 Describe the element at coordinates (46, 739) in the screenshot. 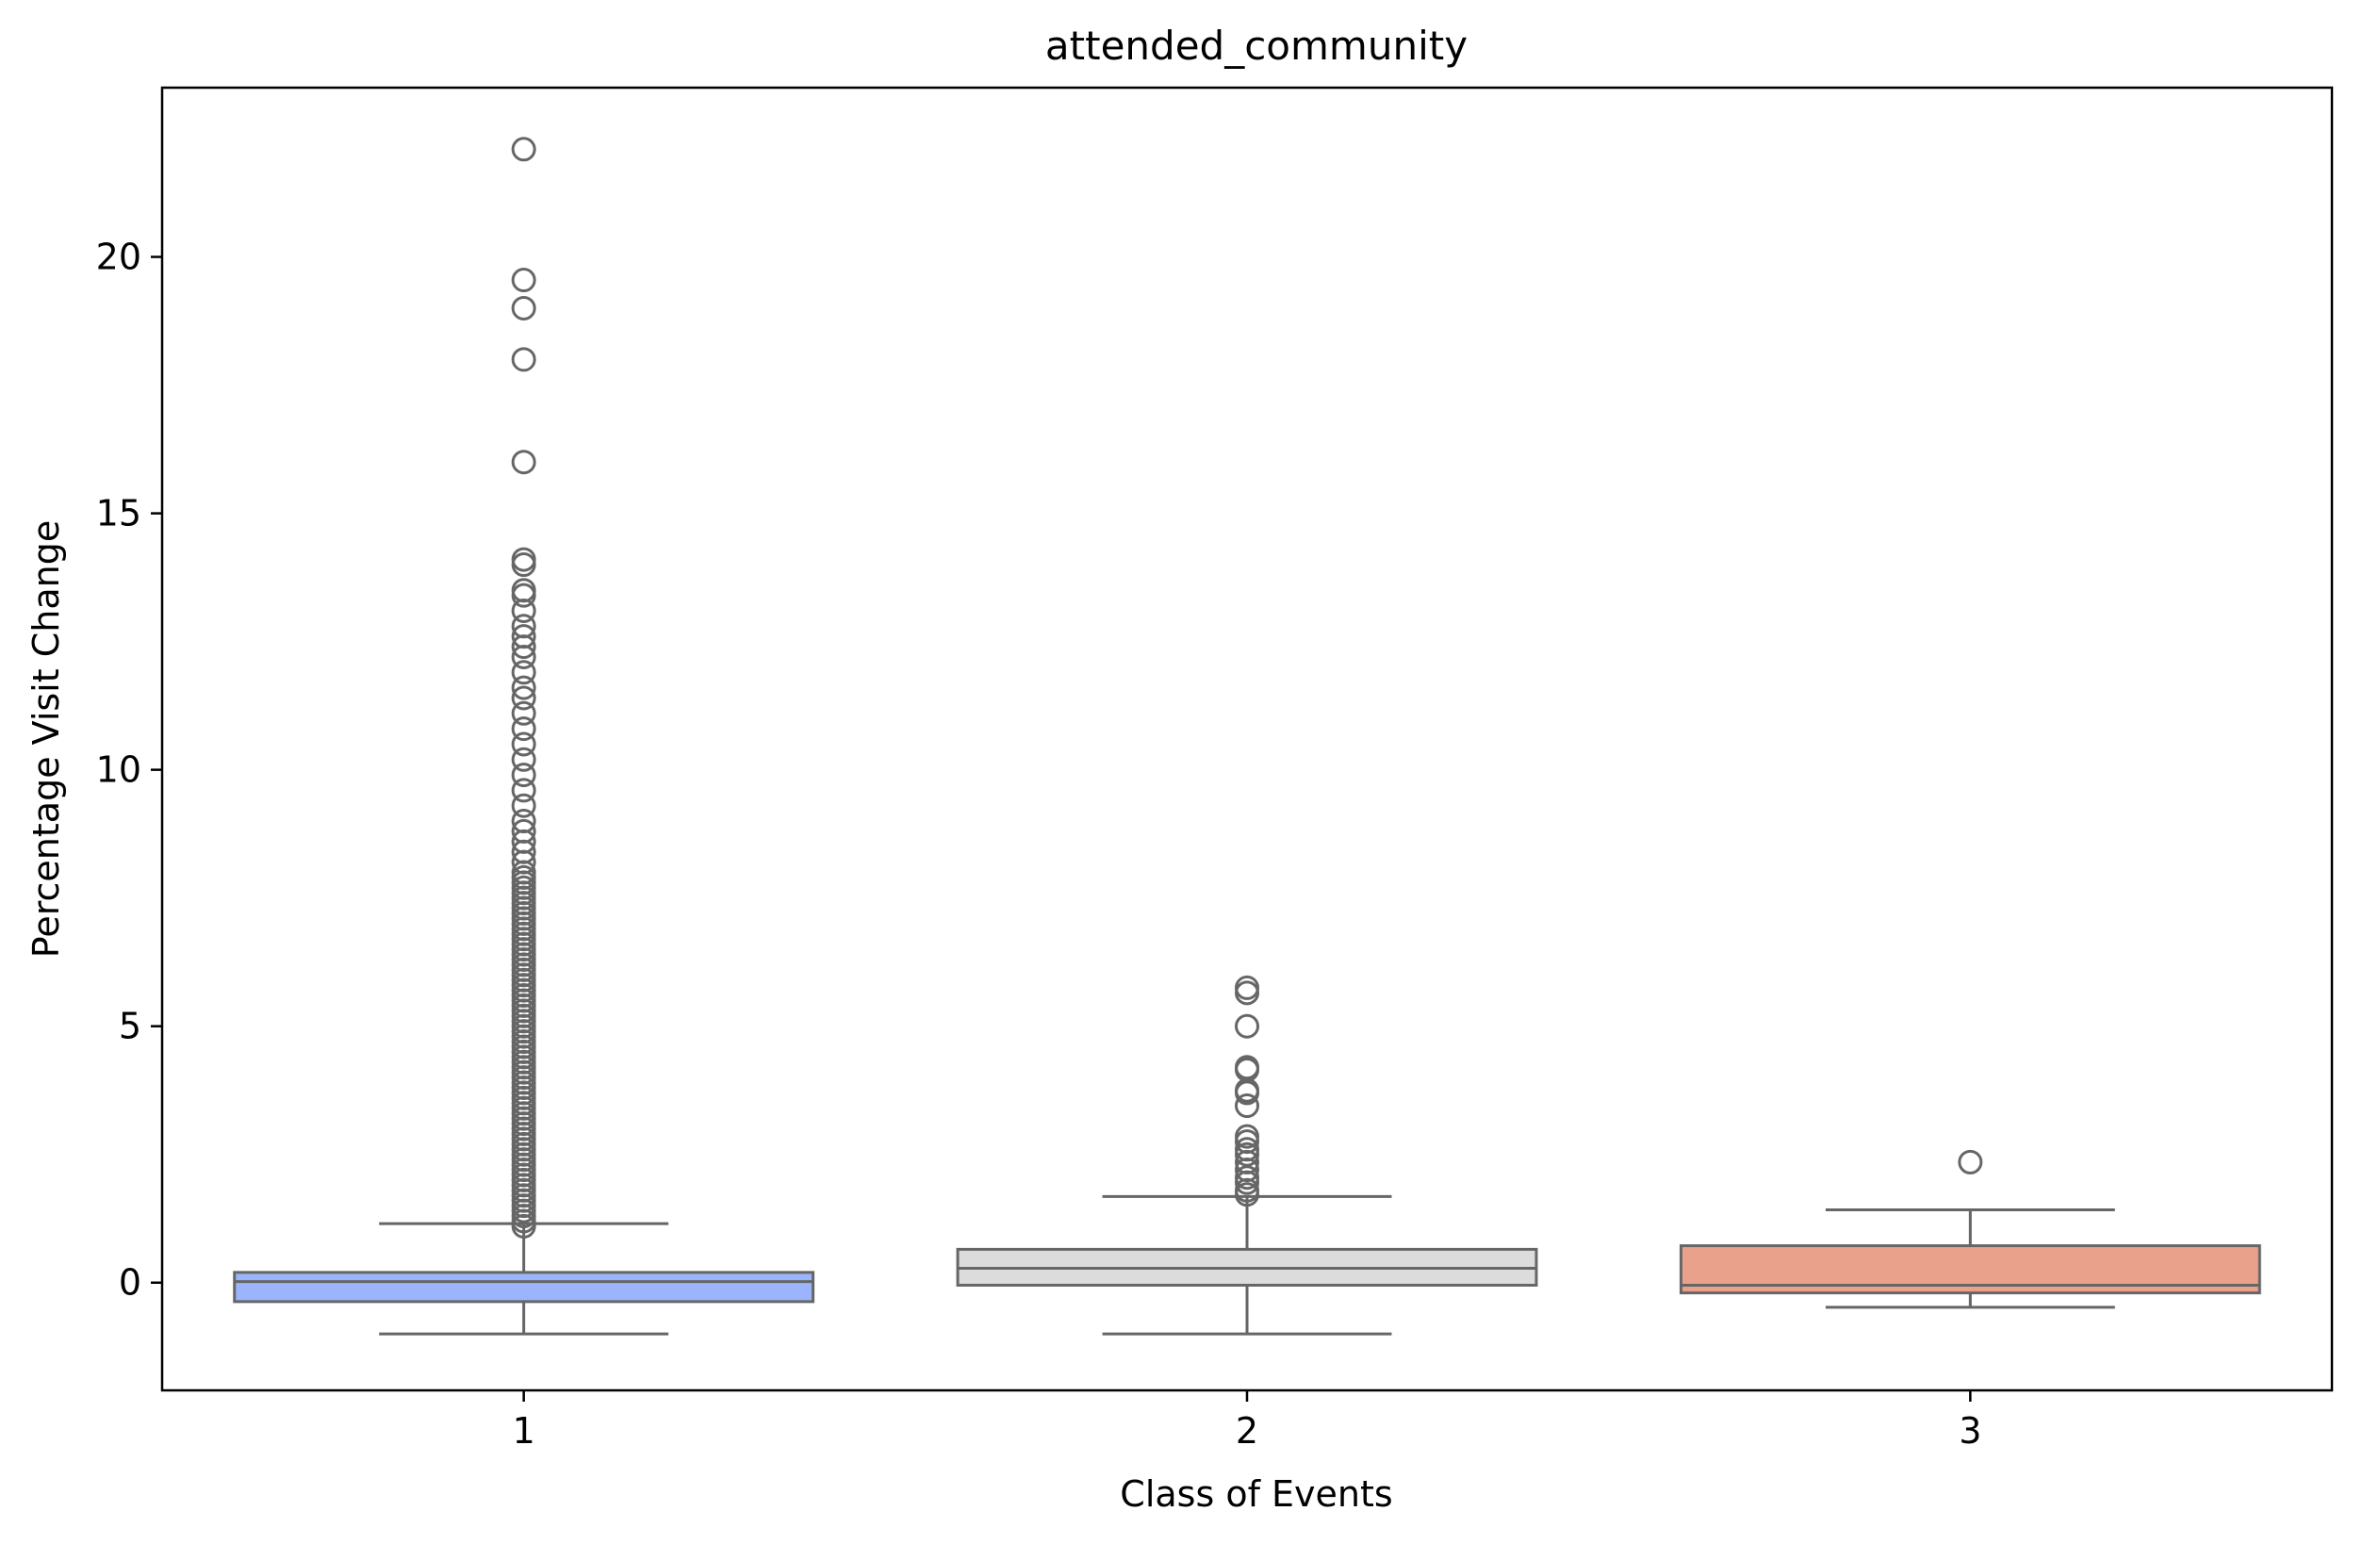

I see `y-axis-label: Percentage Visit Change` at that location.